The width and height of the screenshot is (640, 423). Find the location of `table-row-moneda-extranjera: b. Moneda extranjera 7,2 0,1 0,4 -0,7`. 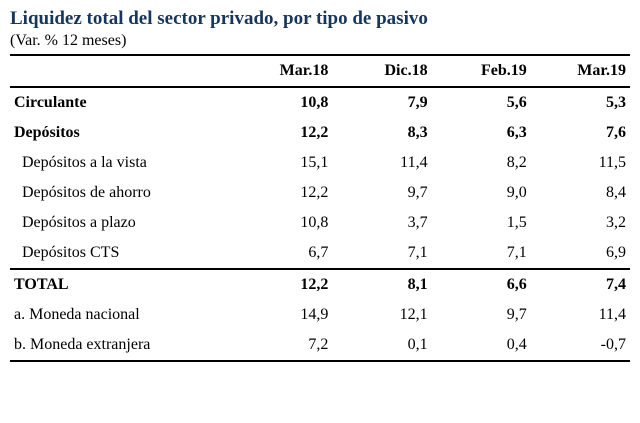

table-row-moneda-extranjera: b. Moneda extranjera 7,2 0,1 0,4 -0,7 is located at coordinates (320, 345).